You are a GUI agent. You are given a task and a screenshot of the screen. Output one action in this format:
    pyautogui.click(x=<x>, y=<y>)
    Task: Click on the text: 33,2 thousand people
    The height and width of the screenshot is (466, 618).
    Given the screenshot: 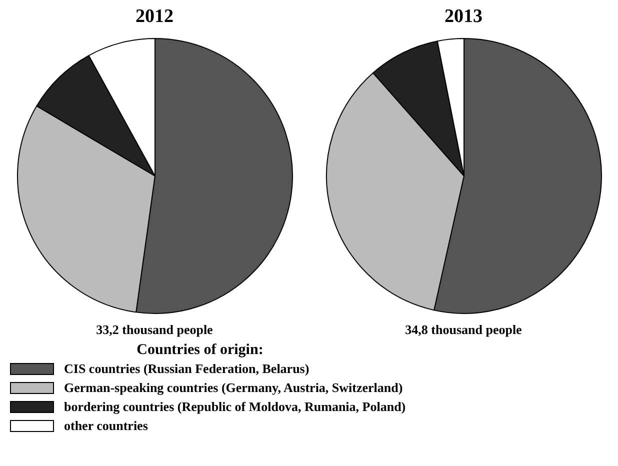 What is the action you would take?
    pyautogui.click(x=154, y=330)
    